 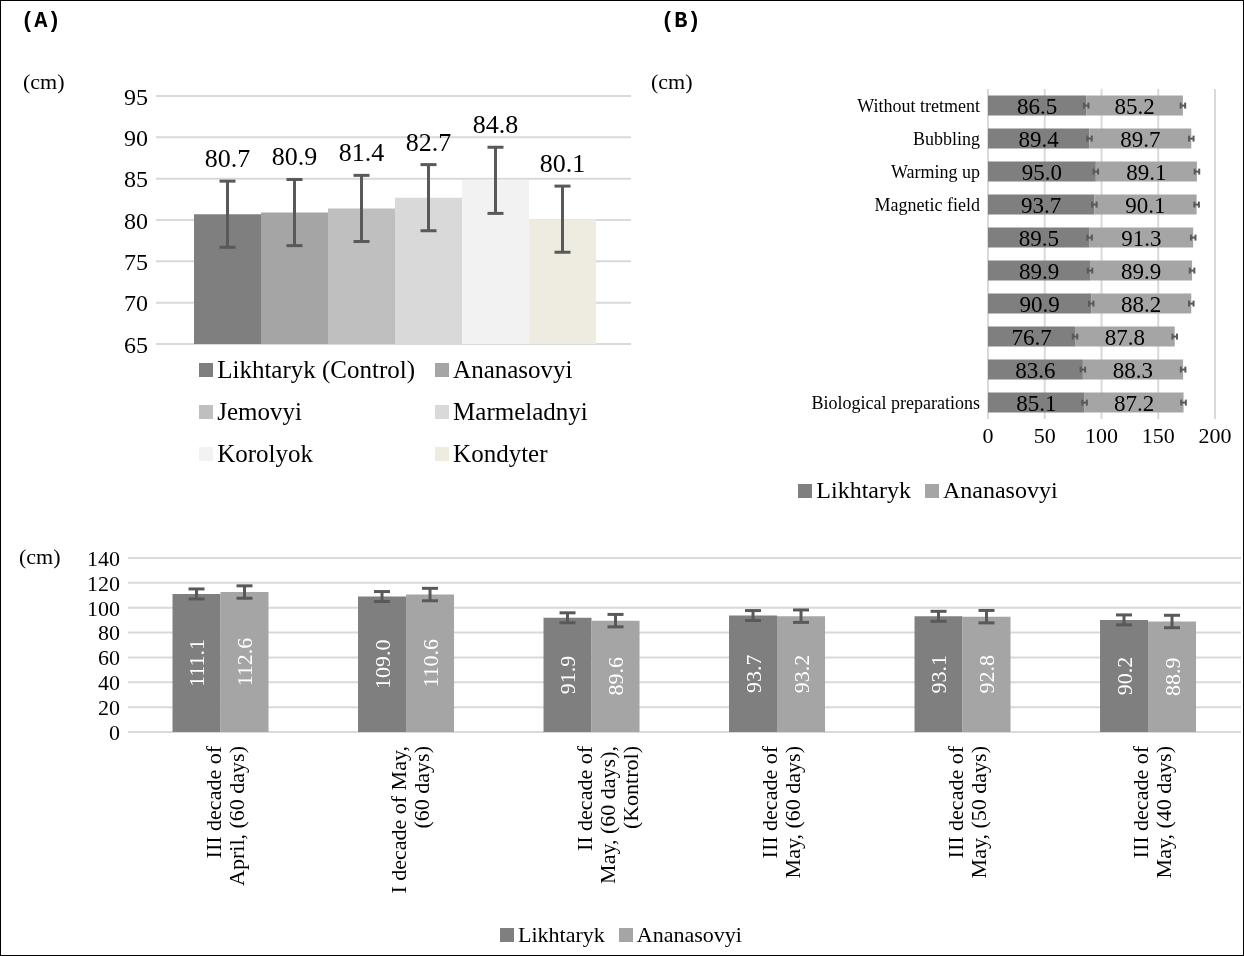 What do you see at coordinates (1141, 304) in the screenshot?
I see `data-label: 88.2` at bounding box center [1141, 304].